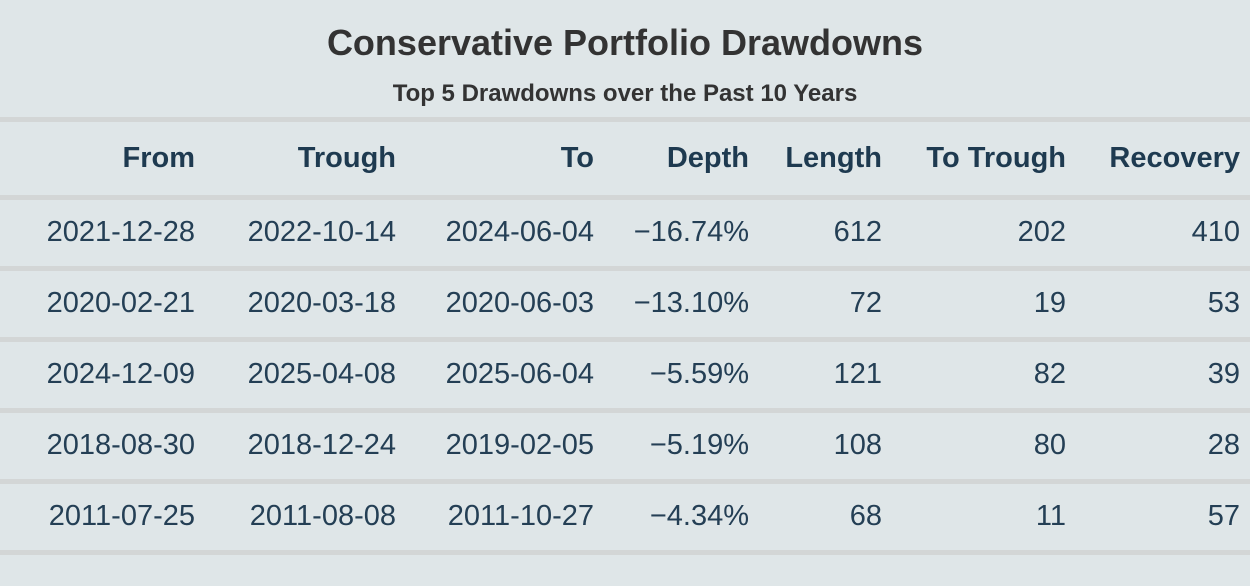 Image resolution: width=1250 pixels, height=586 pixels. I want to click on cell-trough: 2020-03-18, so click(295, 305).